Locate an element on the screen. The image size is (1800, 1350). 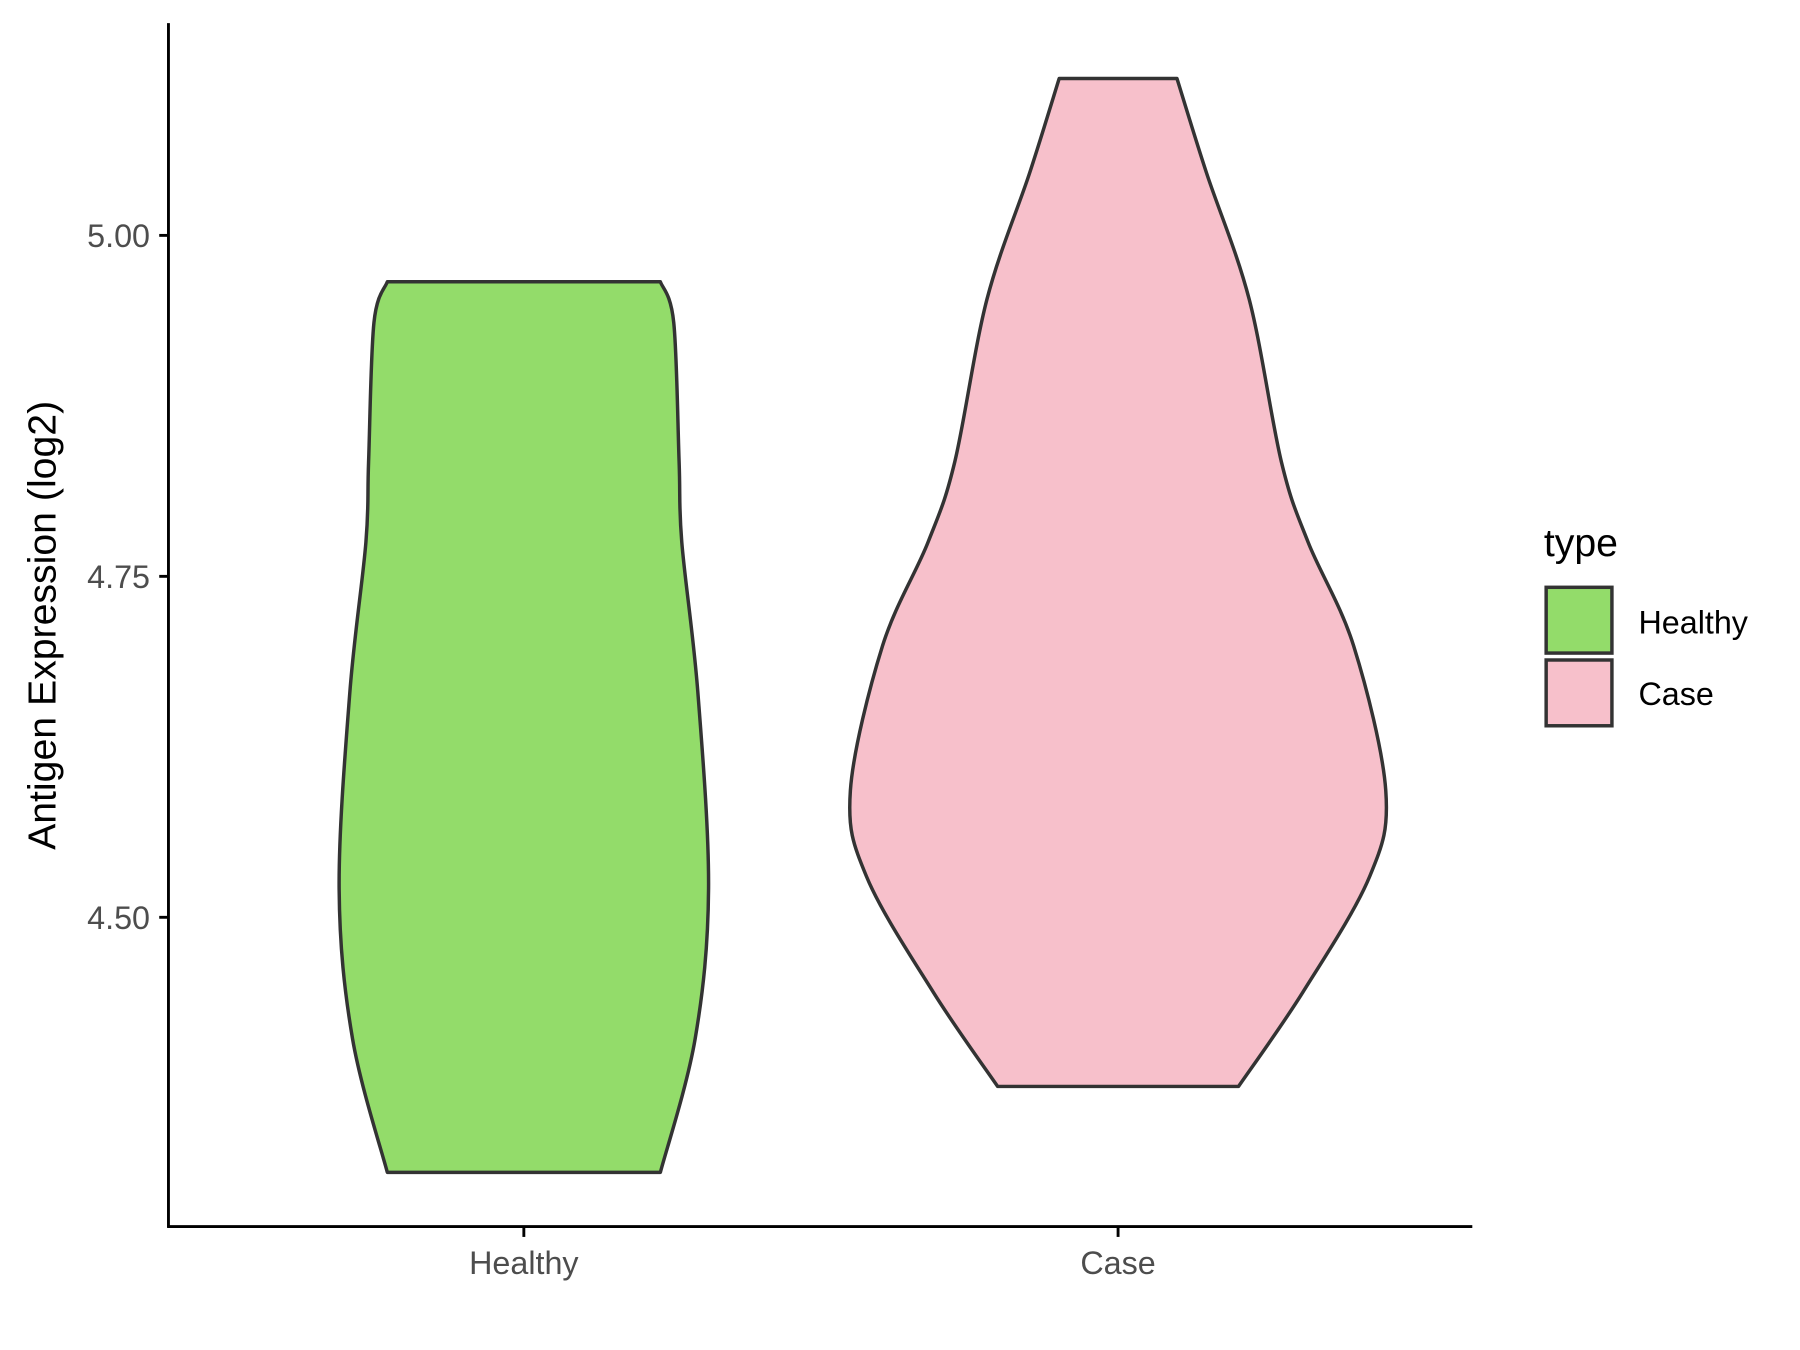
y-axis-label: Antigen Expression (log2) is located at coordinates (42, 625).